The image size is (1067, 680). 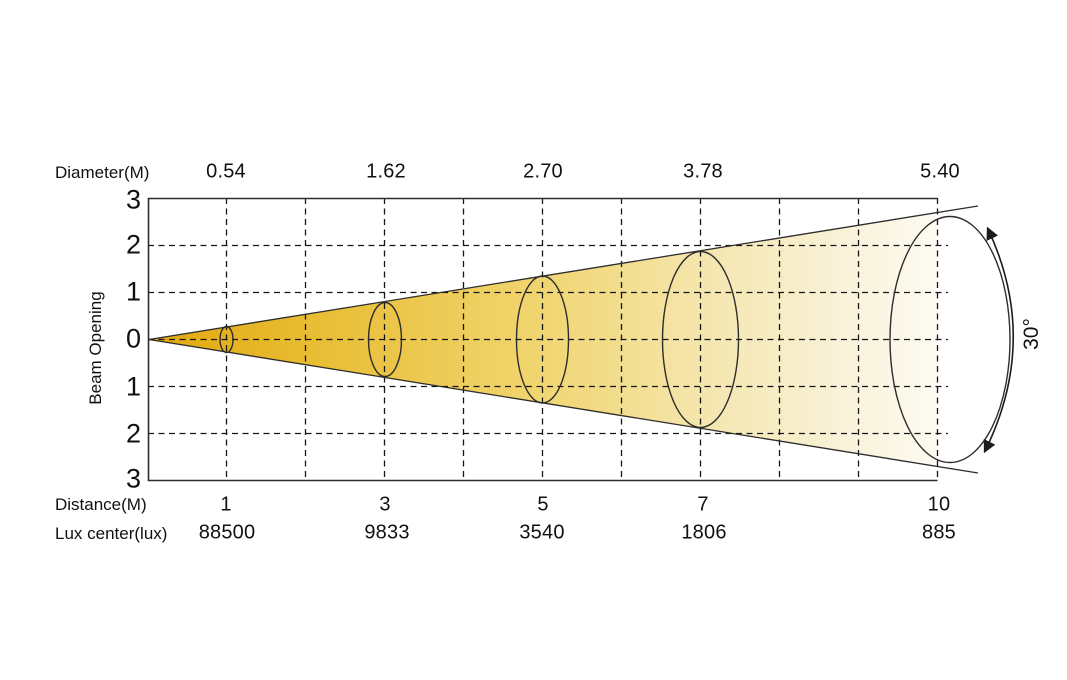 What do you see at coordinates (700, 339) in the screenshot?
I see `beam-ellipse-7m` at bounding box center [700, 339].